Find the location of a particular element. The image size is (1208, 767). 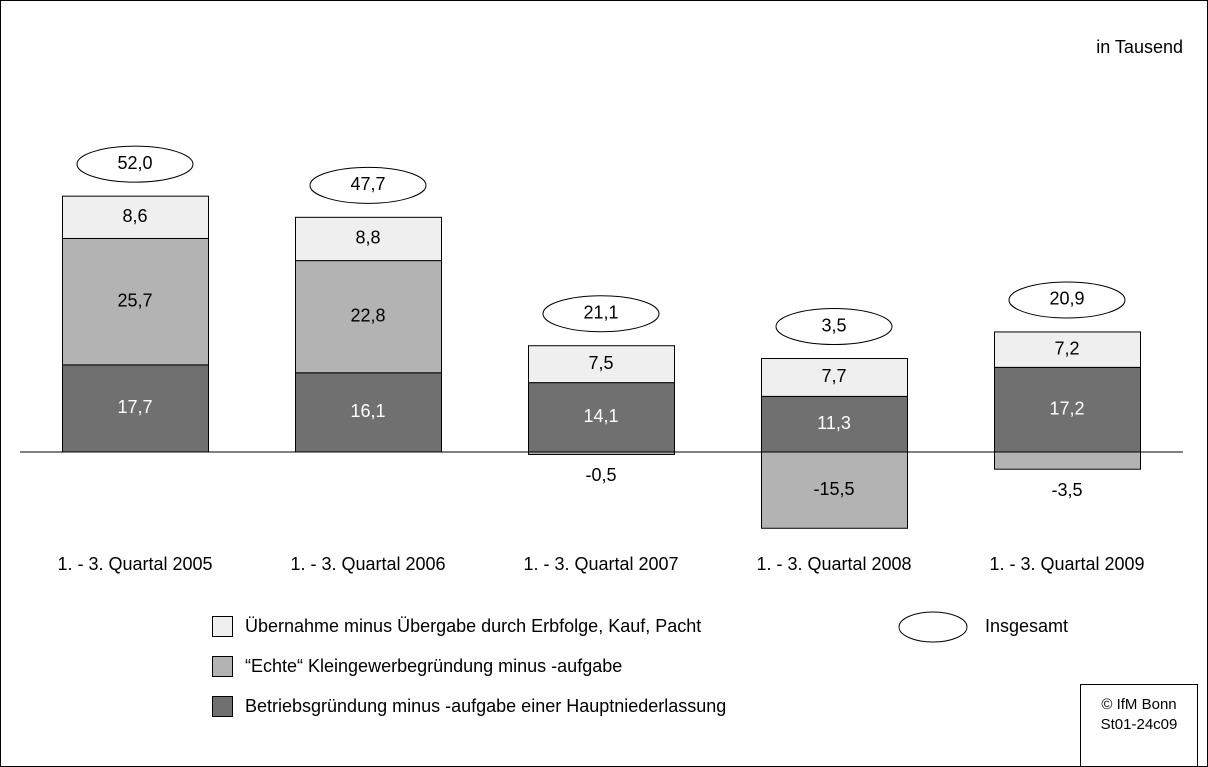

value-label: -0,5 is located at coordinates (600, 475).